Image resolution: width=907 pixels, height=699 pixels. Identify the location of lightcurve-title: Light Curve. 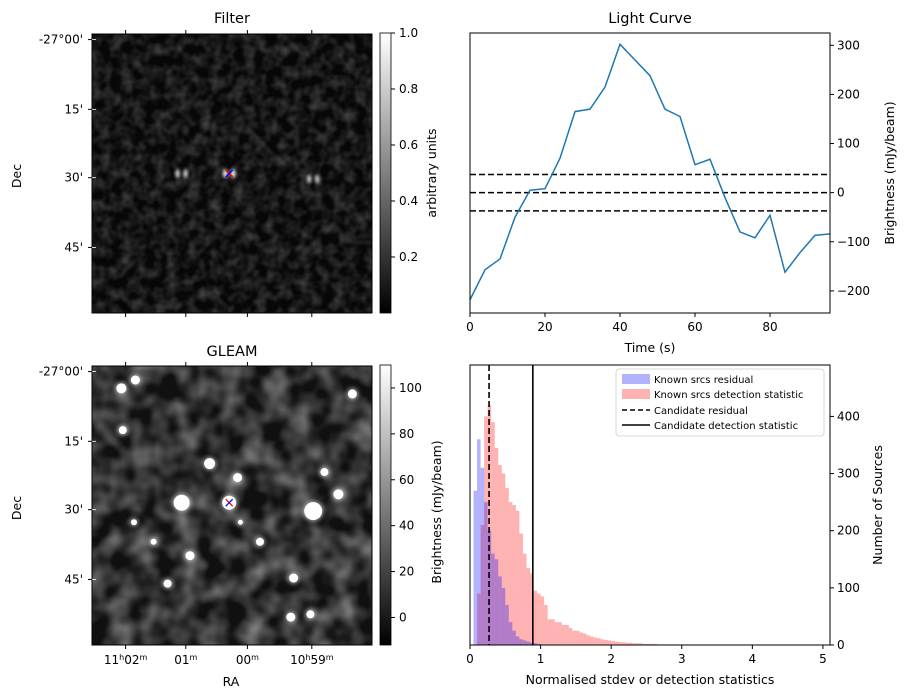
(650, 19).